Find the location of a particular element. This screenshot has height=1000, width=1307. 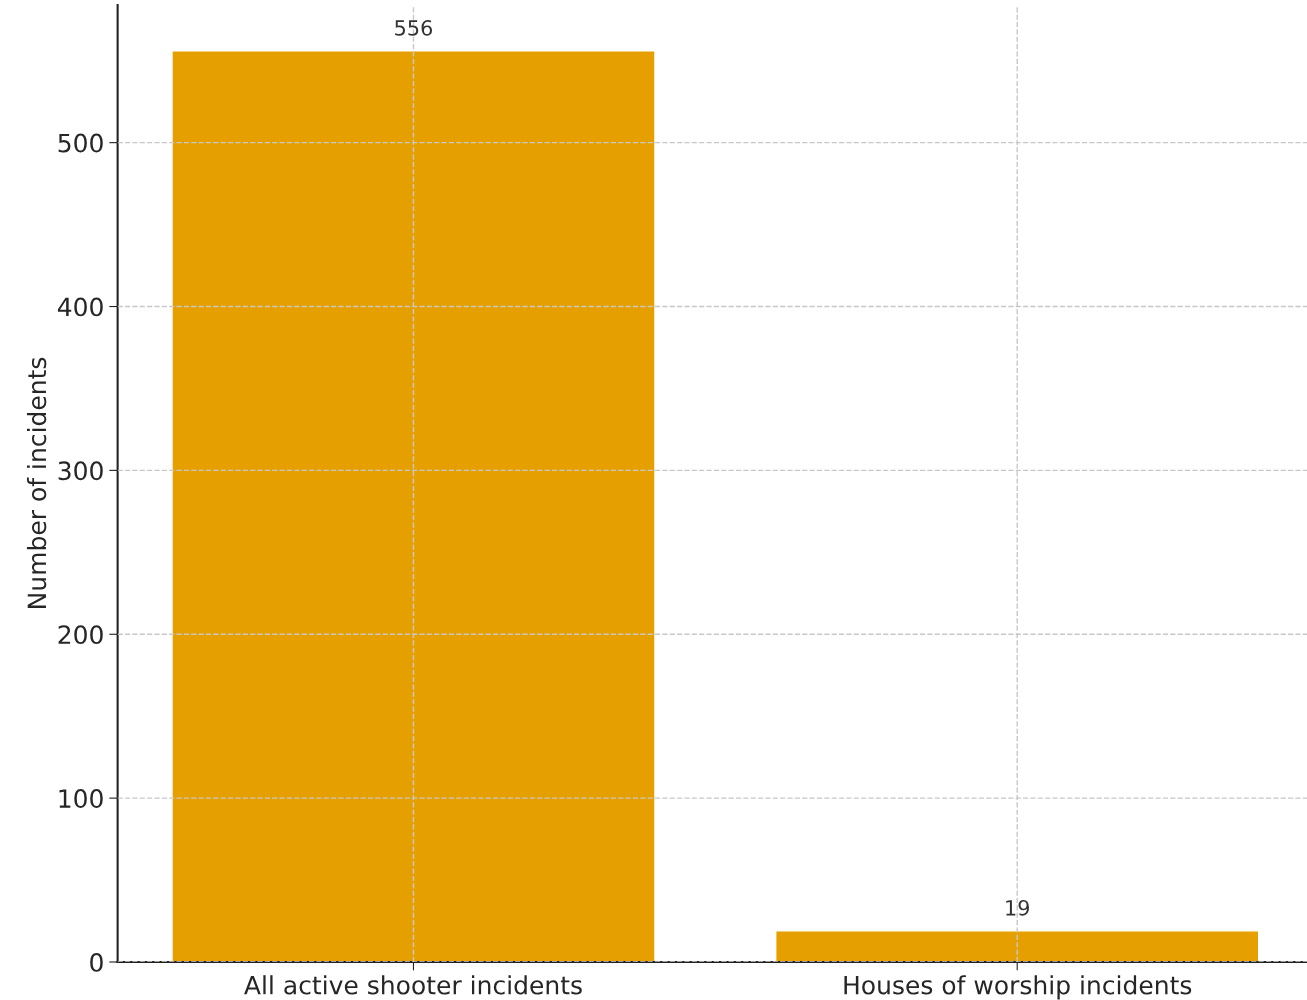

y-tick-label: 100 is located at coordinates (81, 798).